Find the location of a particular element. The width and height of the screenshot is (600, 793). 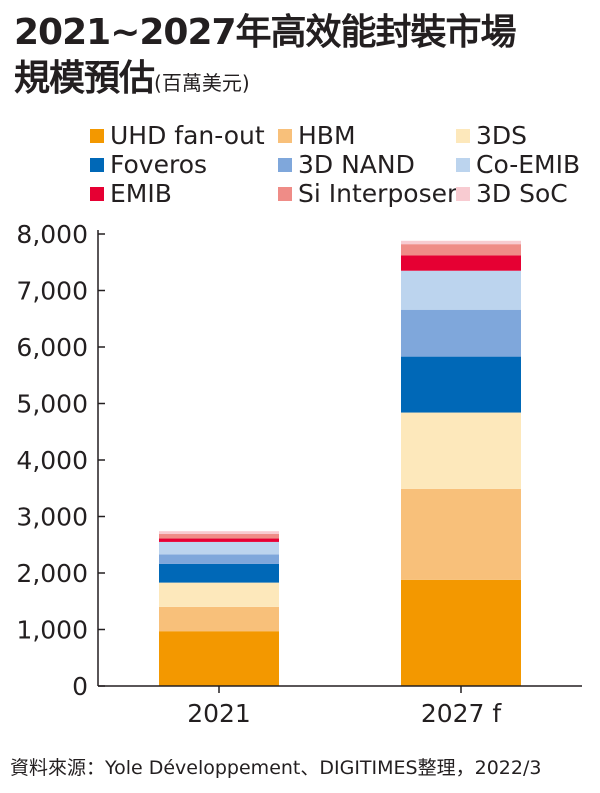

title-line-2: 規模預估(百萬美元) is located at coordinates (265, 81).